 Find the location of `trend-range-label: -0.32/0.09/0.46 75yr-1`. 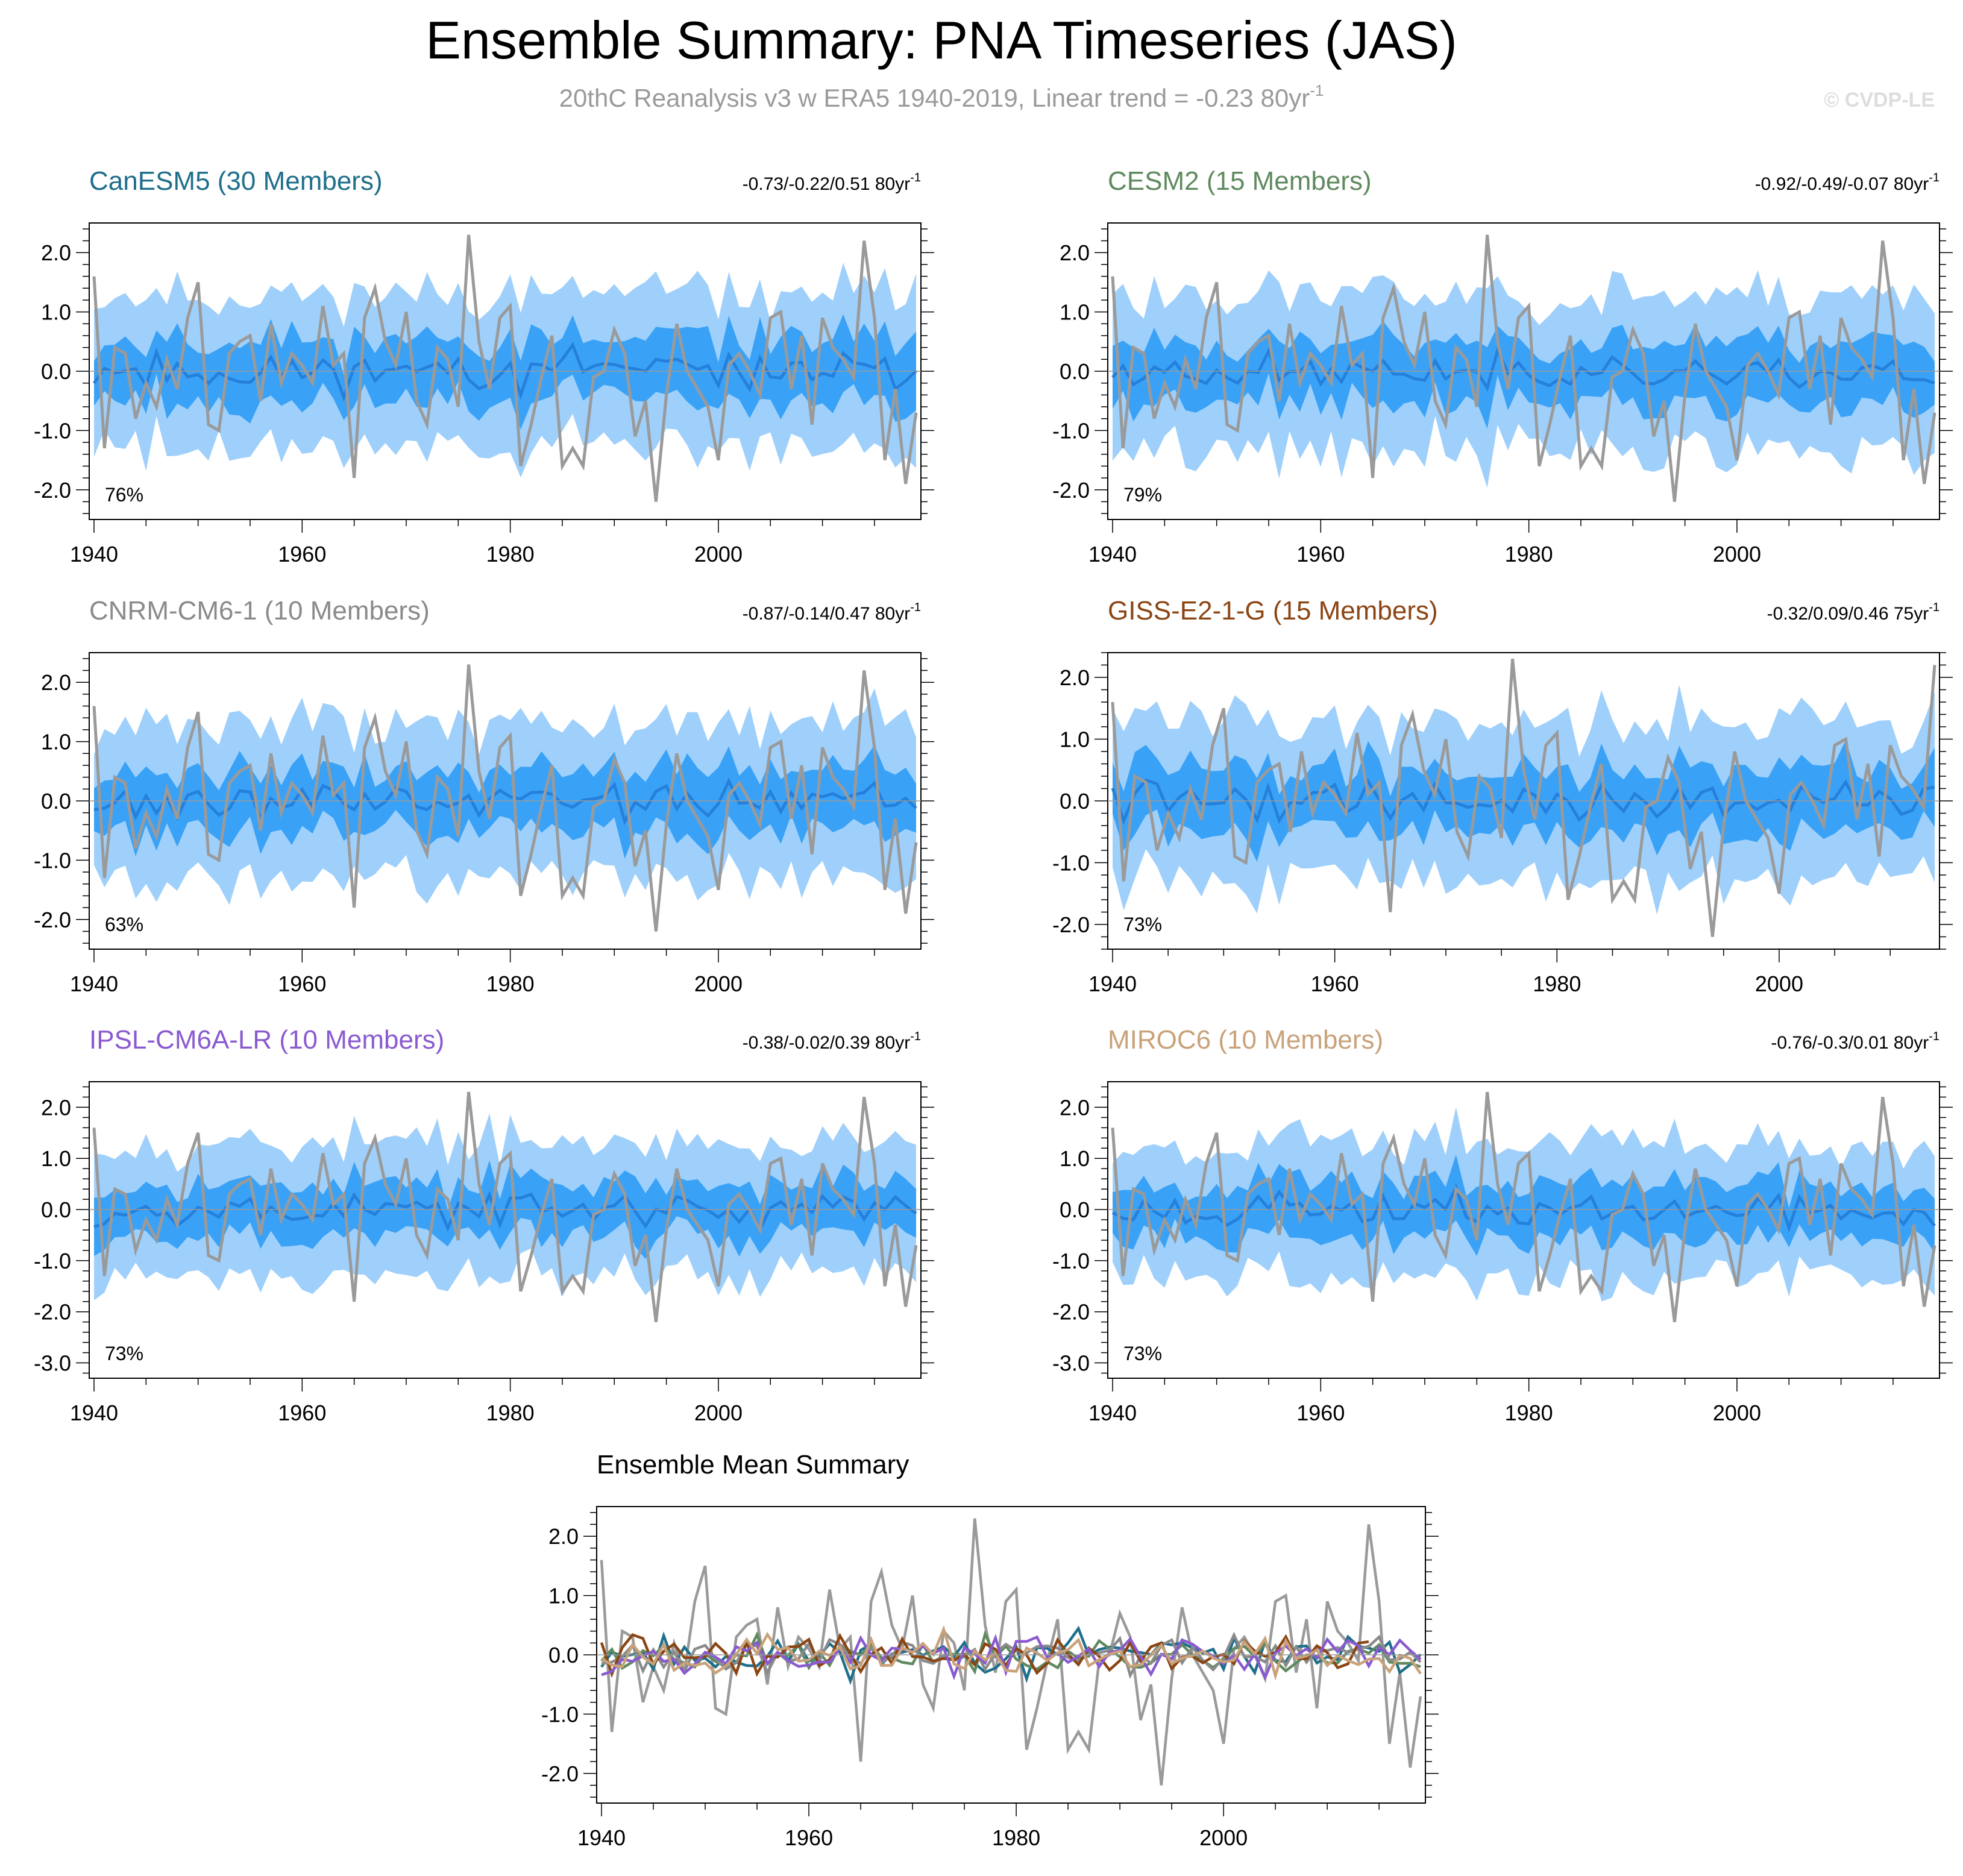

trend-range-label: -0.32/0.09/0.46 75yr-1 is located at coordinates (1853, 612).